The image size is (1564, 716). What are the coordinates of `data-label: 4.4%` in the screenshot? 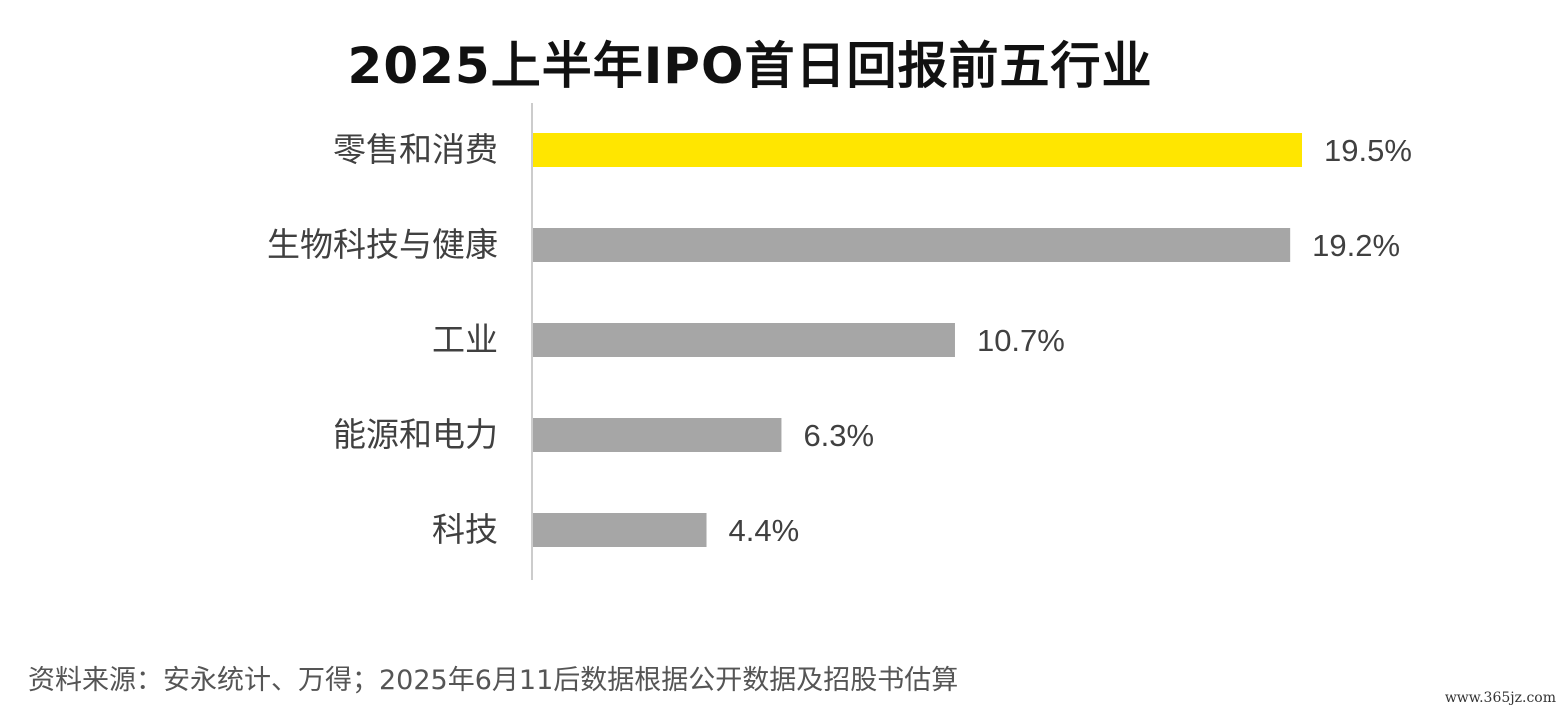 It's located at (764, 530).